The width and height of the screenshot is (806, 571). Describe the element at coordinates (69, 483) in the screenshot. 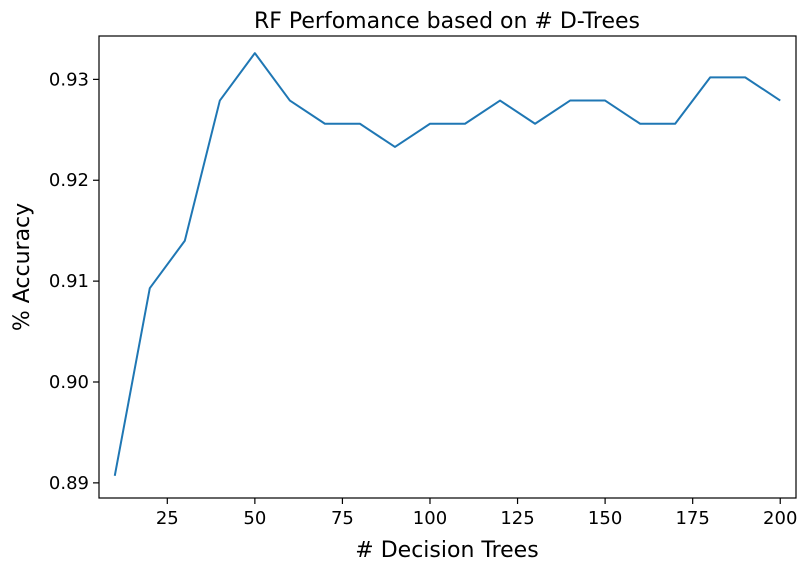

I see `y-tick-label: 0.89` at that location.